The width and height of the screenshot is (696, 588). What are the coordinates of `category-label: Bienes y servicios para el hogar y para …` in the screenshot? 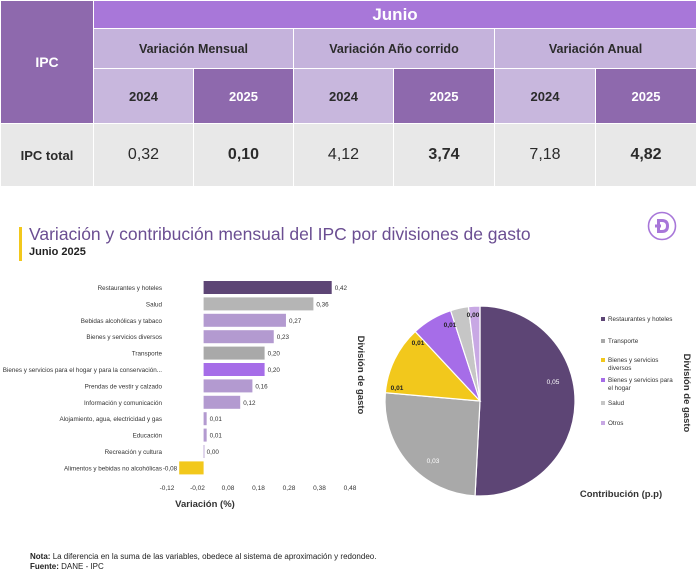 It's located at (83, 370).